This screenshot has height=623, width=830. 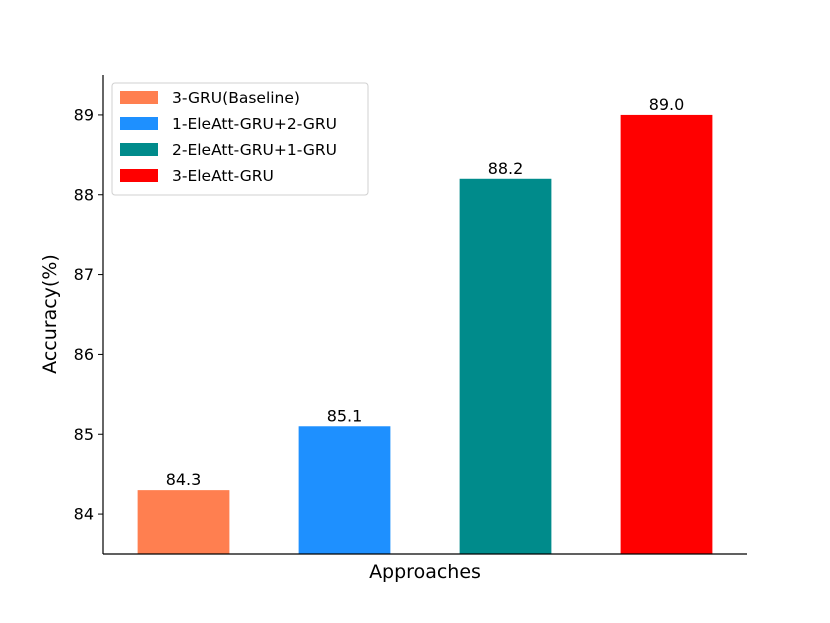 I want to click on bar-value-label-4: 89.0, so click(x=667, y=104).